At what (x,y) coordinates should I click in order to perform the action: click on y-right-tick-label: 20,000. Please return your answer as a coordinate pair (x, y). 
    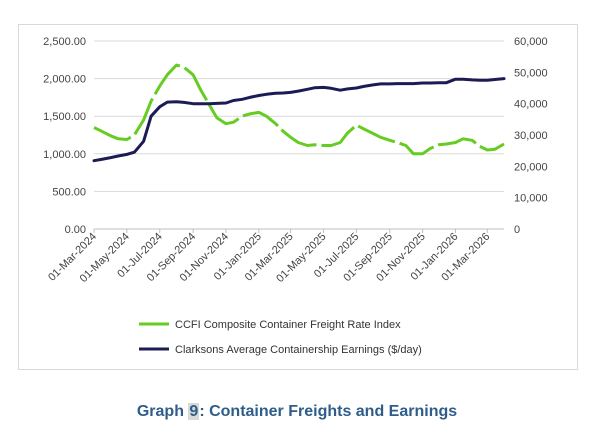
    Looking at the image, I should click on (531, 167).